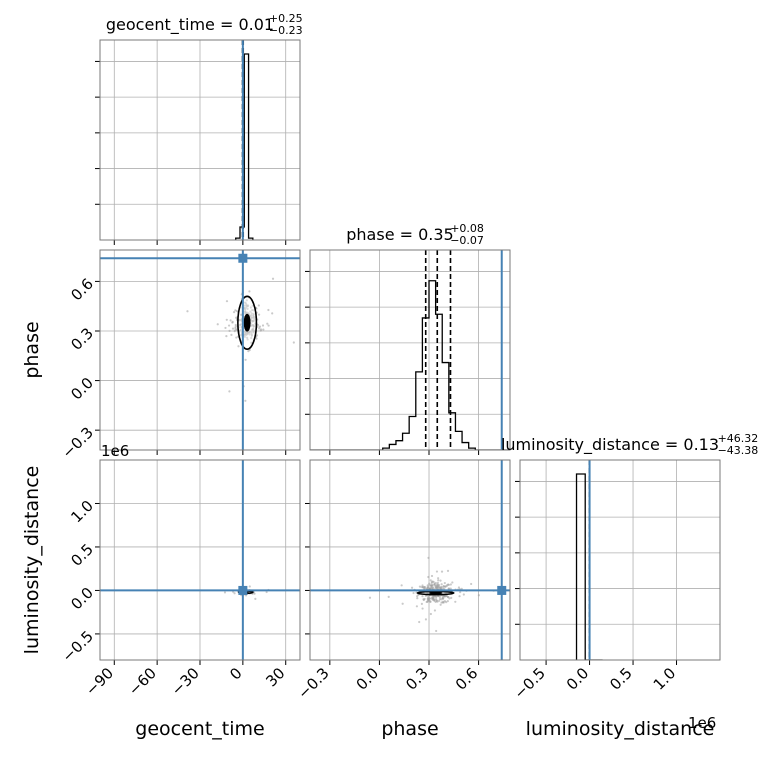 This screenshot has height=760, width=760. I want to click on y-offset-label: 1e6, so click(115, 451).